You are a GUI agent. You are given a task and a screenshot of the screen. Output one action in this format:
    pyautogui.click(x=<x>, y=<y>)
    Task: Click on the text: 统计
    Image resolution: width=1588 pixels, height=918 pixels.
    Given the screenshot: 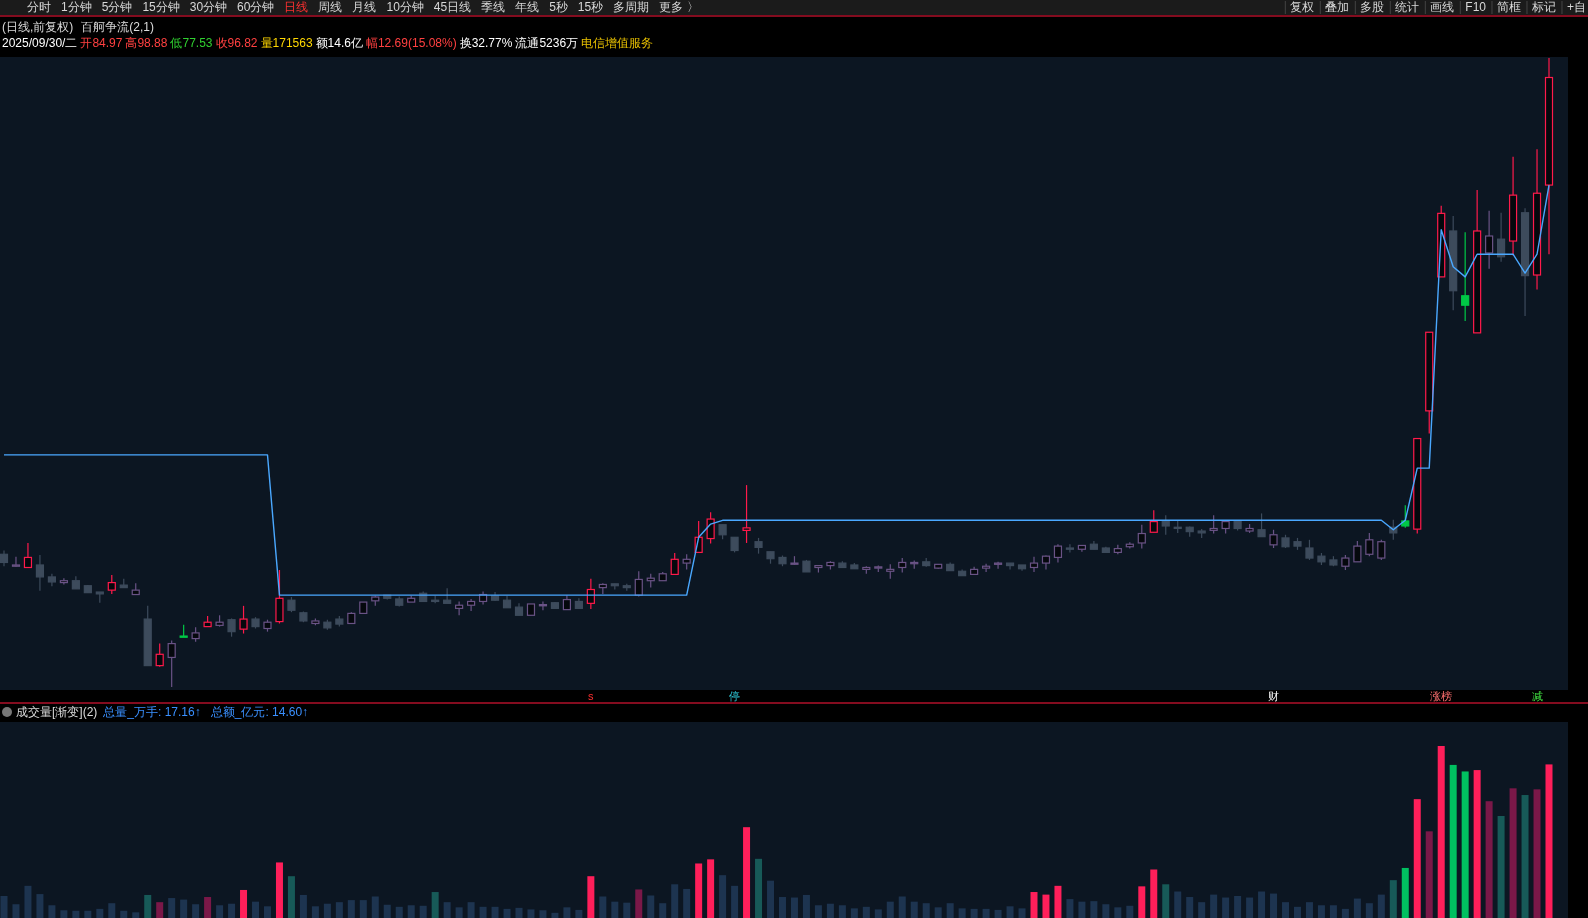 What is the action you would take?
    pyautogui.click(x=1407, y=7)
    